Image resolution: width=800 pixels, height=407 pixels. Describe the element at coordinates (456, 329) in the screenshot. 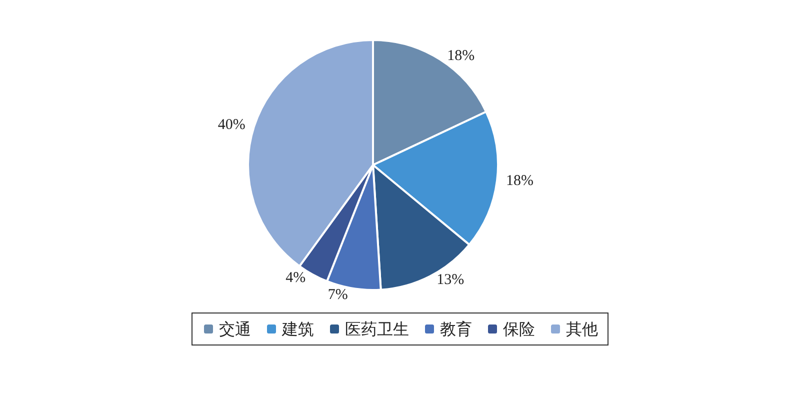

I see `legend-label: 教育` at that location.